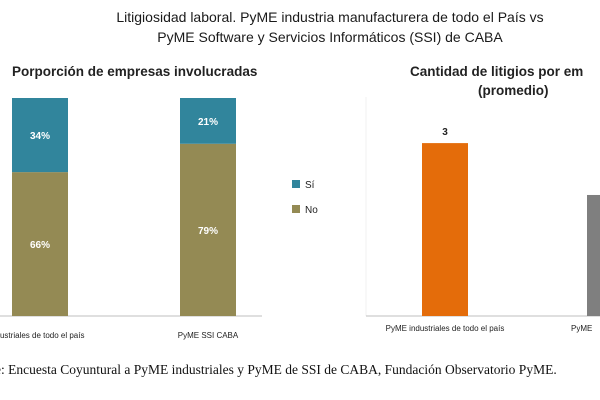  I want to click on legend-label-si: Sí, so click(310, 185).